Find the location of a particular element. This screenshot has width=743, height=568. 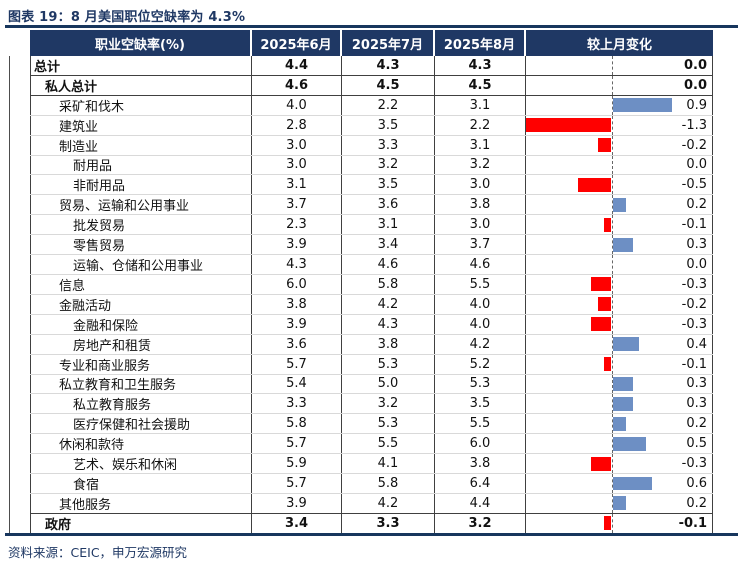

value-jun: 3.8 is located at coordinates (297, 304).